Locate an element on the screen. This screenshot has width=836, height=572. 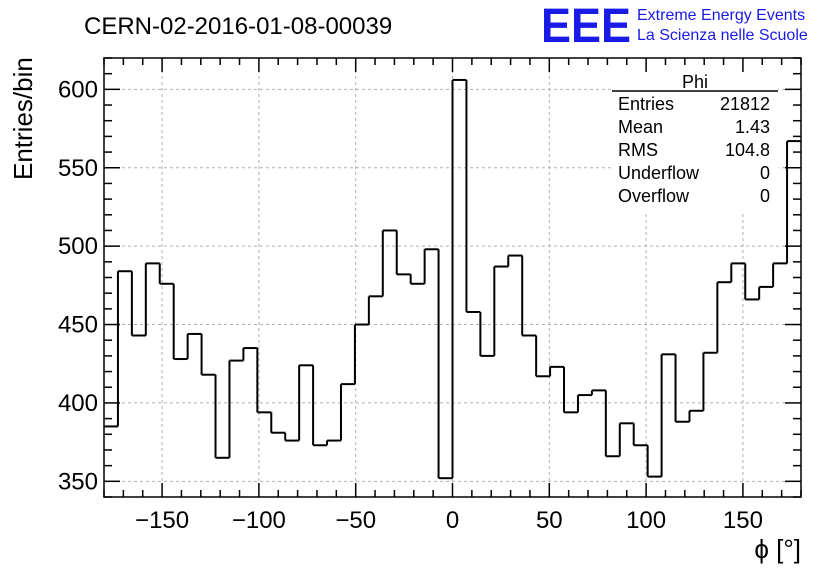
stats-row-label: Underflow is located at coordinates (659, 173).